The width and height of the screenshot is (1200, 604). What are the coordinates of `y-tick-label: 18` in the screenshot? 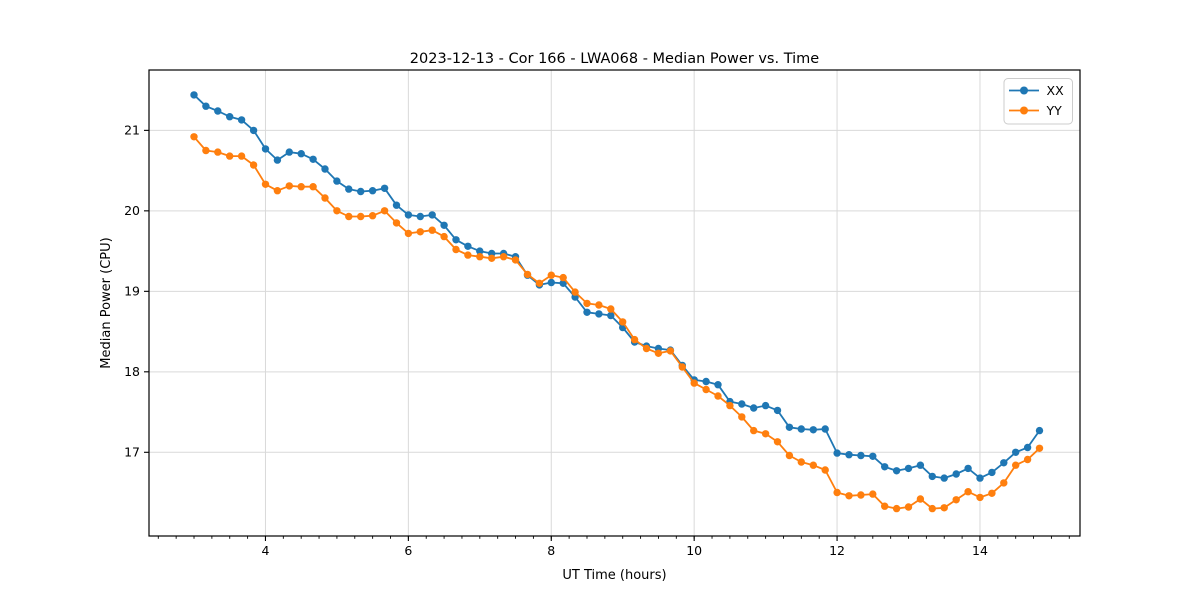 It's located at (132, 371).